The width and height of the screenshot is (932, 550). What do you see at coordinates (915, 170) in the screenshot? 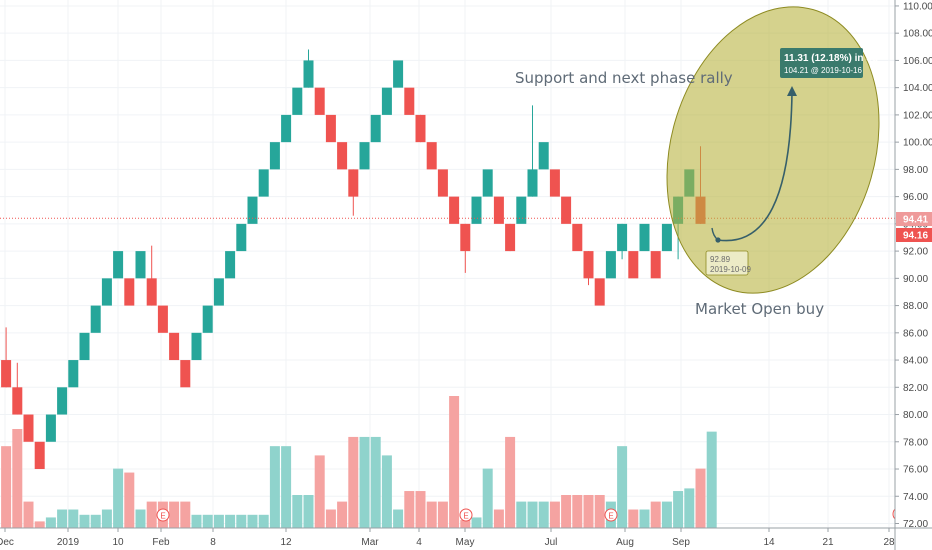
I see `y-tick-label: 98.00` at bounding box center [915, 170].